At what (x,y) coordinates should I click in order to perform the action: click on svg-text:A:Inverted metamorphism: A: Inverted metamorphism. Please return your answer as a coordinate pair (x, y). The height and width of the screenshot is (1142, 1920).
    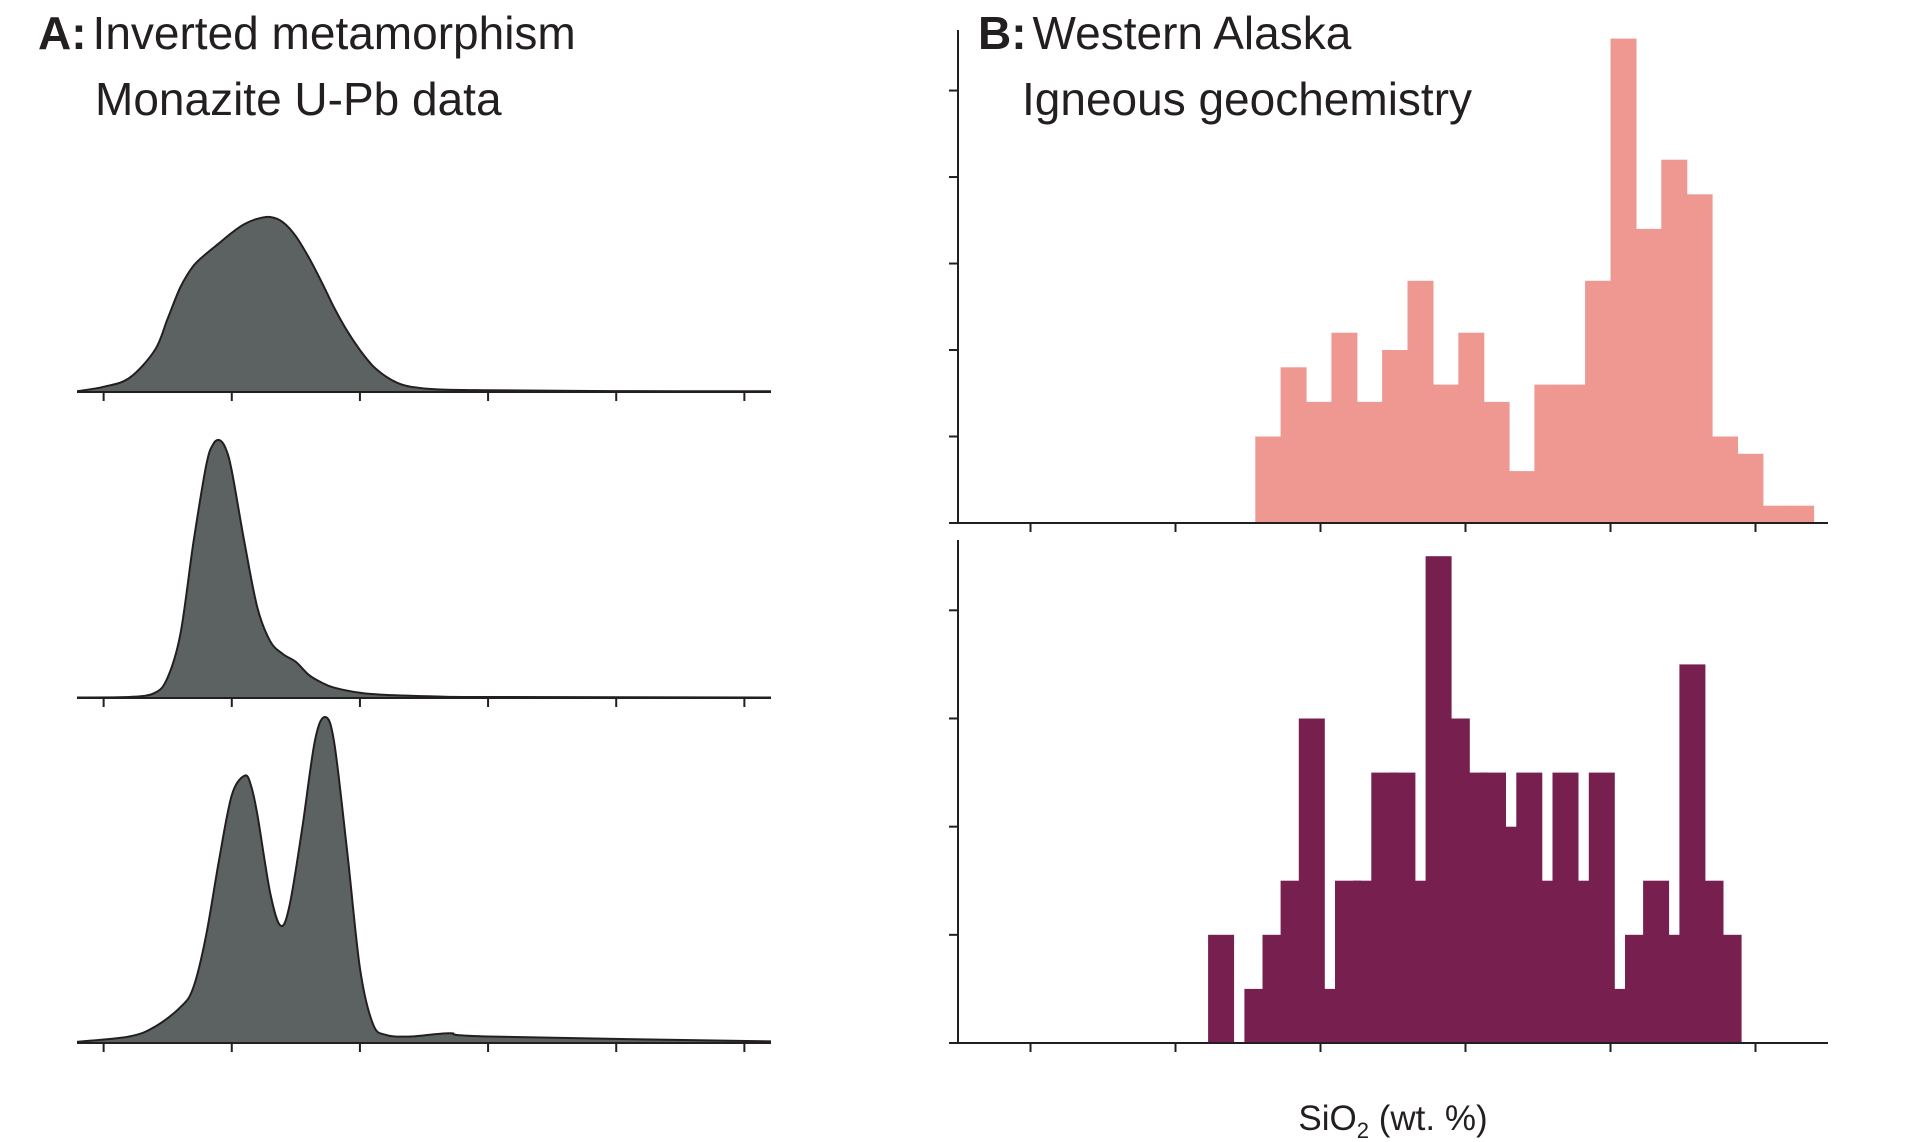
    Looking at the image, I should click on (307, 33).